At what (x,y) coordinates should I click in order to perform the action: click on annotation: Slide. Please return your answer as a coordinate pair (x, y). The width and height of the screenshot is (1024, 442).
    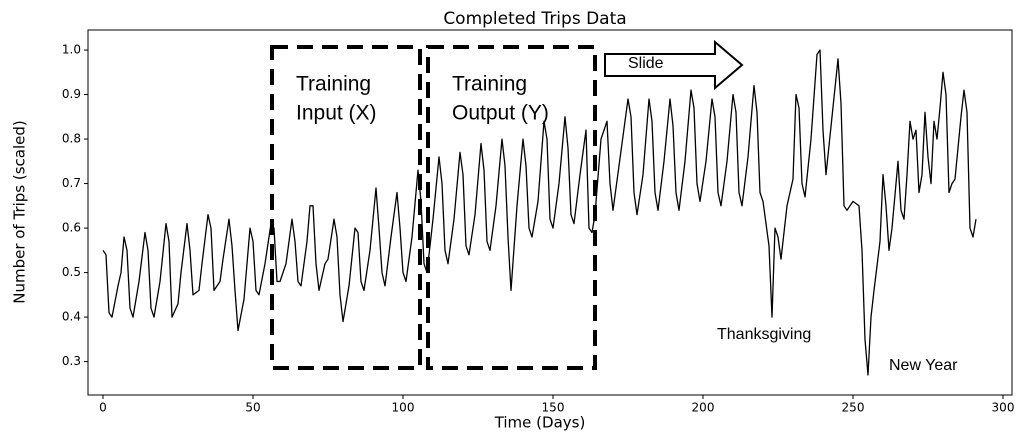
    Looking at the image, I should click on (646, 63).